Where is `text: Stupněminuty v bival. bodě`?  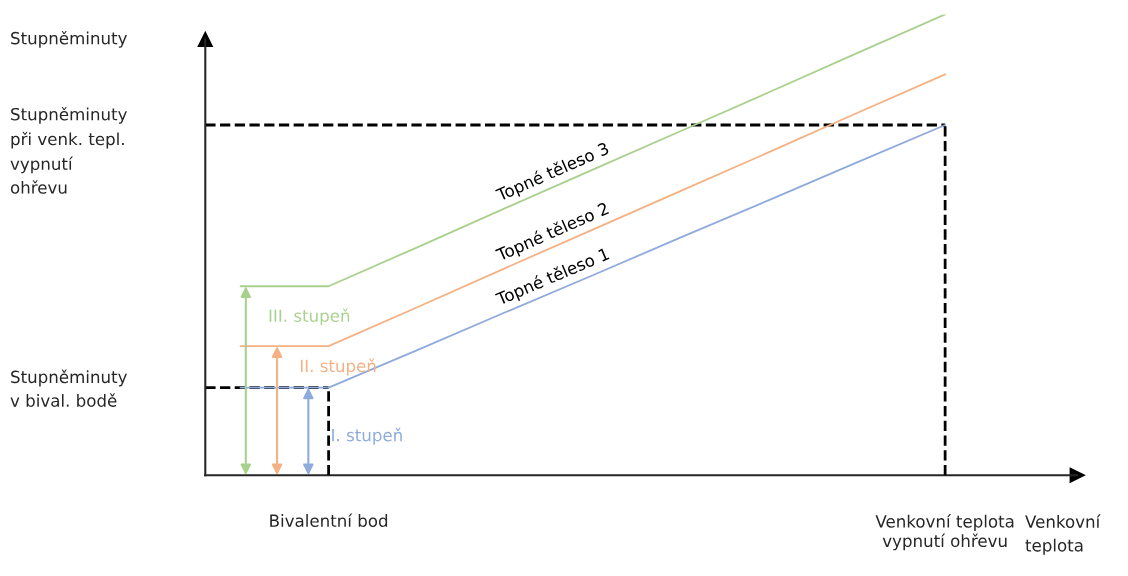 text: Stupněminuty v bival. bodě is located at coordinates (68, 388).